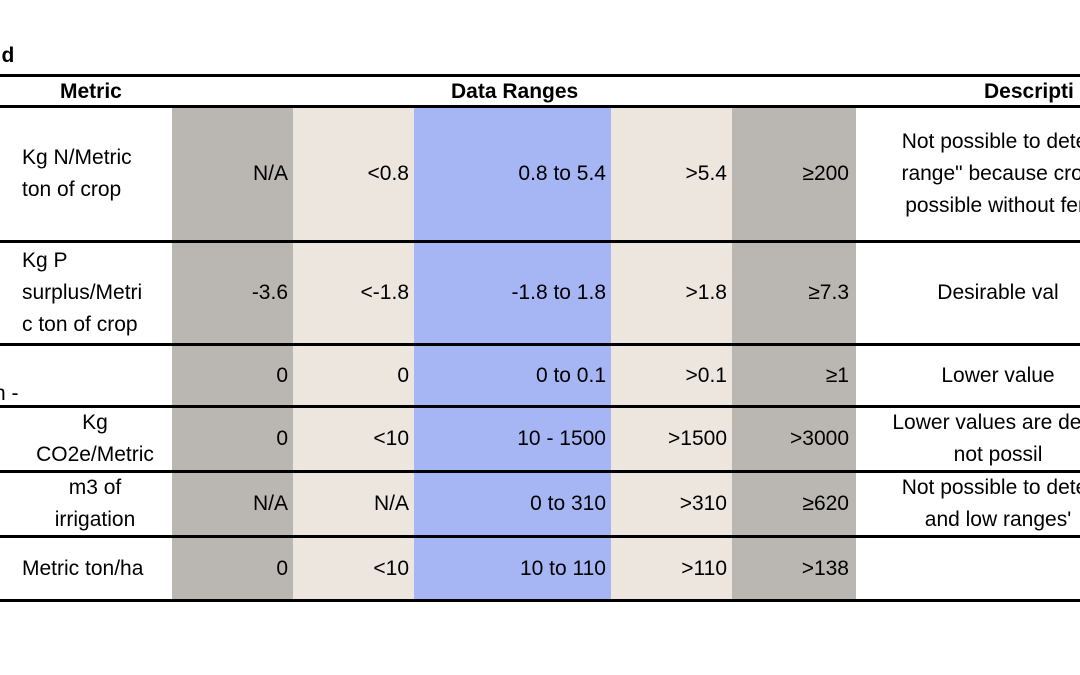 This screenshot has height=675, width=1080. What do you see at coordinates (540, 75) in the screenshot?
I see `top-rule` at bounding box center [540, 75].